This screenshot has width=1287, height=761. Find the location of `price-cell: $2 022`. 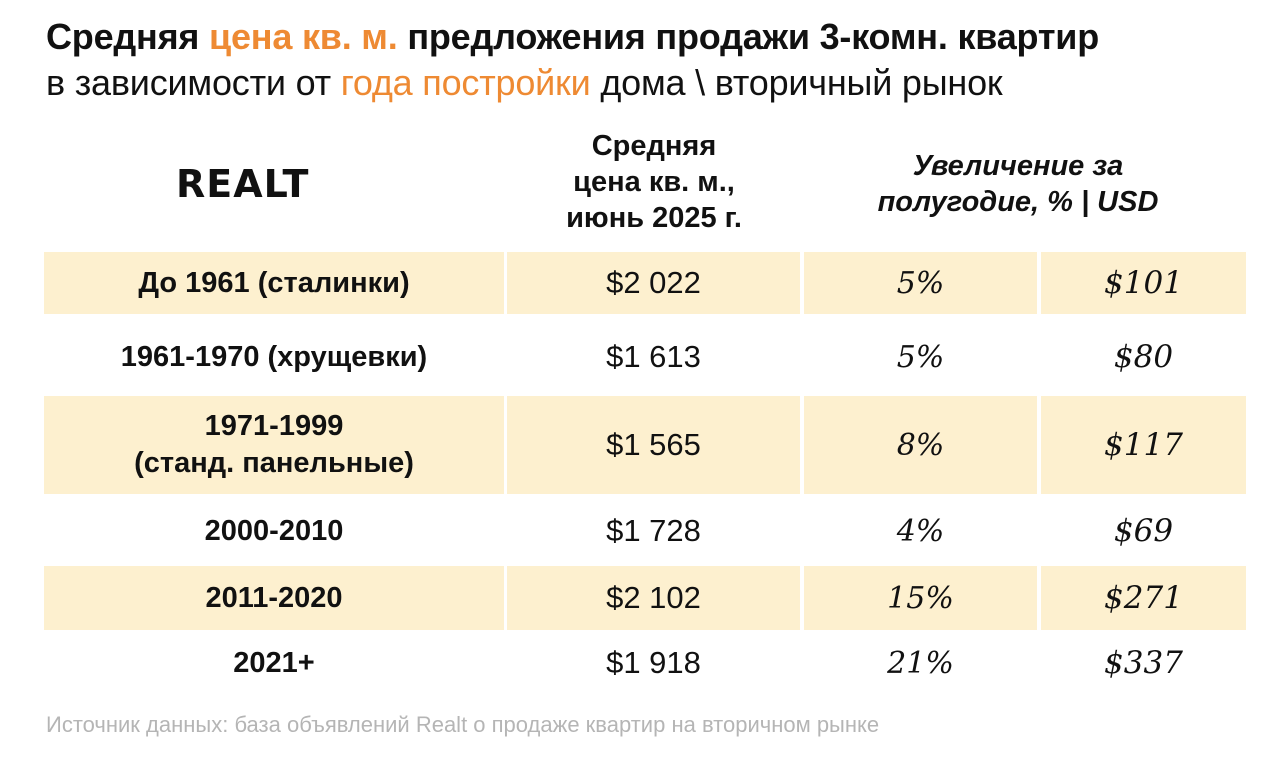

price-cell: $2 022 is located at coordinates (653, 283).